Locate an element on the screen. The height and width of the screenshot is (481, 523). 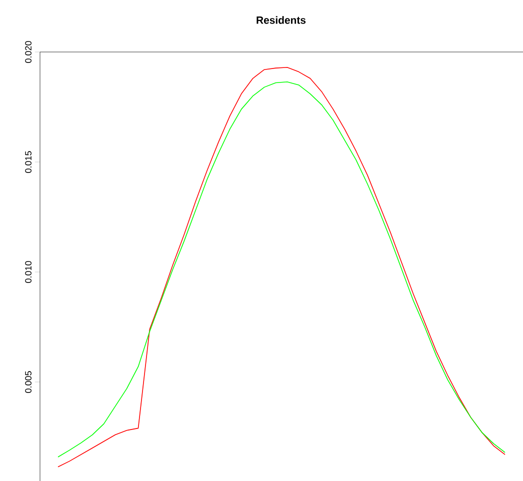
chart-title: Residents is located at coordinates (281, 20).